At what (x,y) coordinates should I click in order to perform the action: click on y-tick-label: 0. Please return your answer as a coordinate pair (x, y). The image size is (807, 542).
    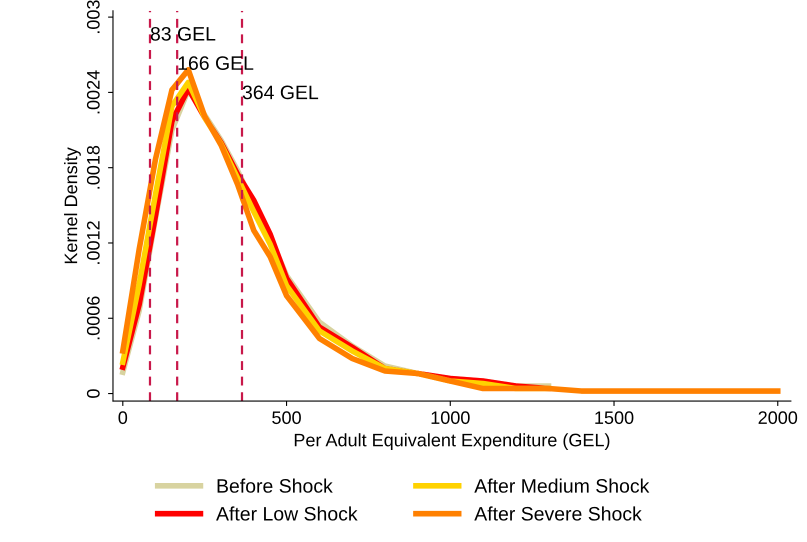
    Looking at the image, I should click on (93, 393).